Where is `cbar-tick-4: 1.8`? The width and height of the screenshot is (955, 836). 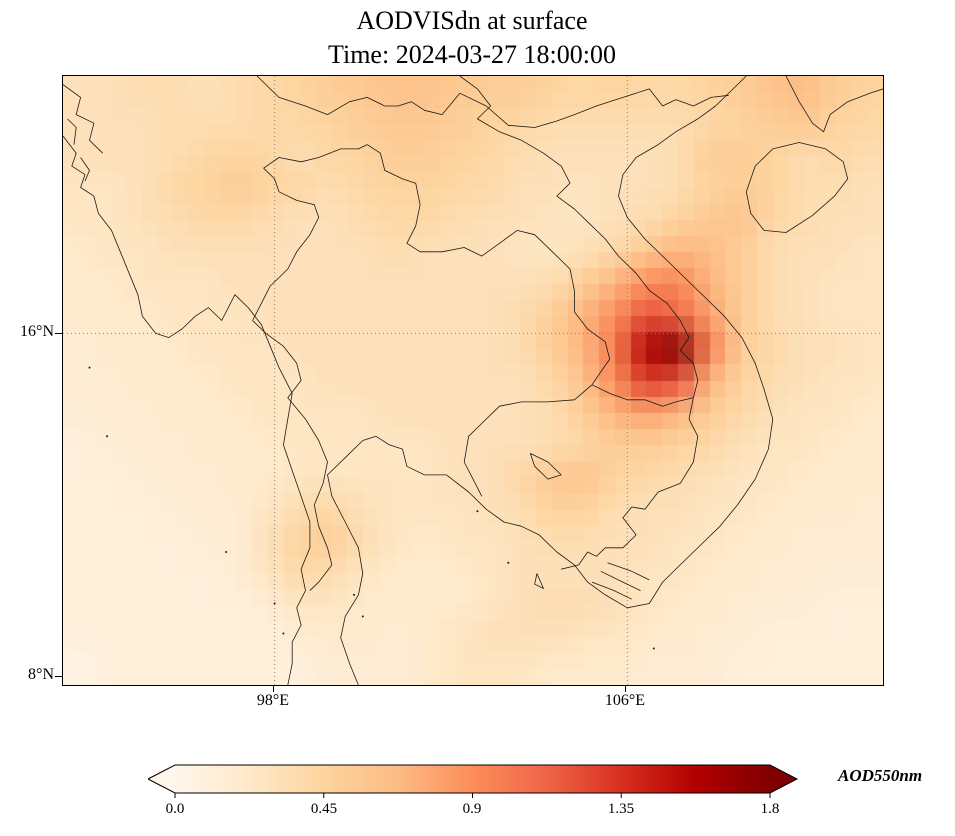 cbar-tick-4: 1.8 is located at coordinates (770, 809).